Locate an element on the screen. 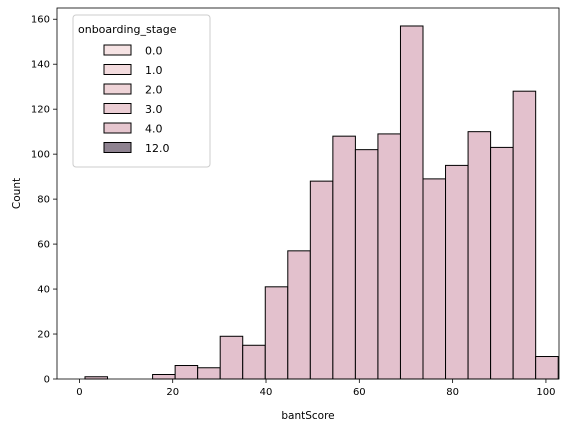 The image size is (571, 432). y-axis-label: Count is located at coordinates (17, 193).